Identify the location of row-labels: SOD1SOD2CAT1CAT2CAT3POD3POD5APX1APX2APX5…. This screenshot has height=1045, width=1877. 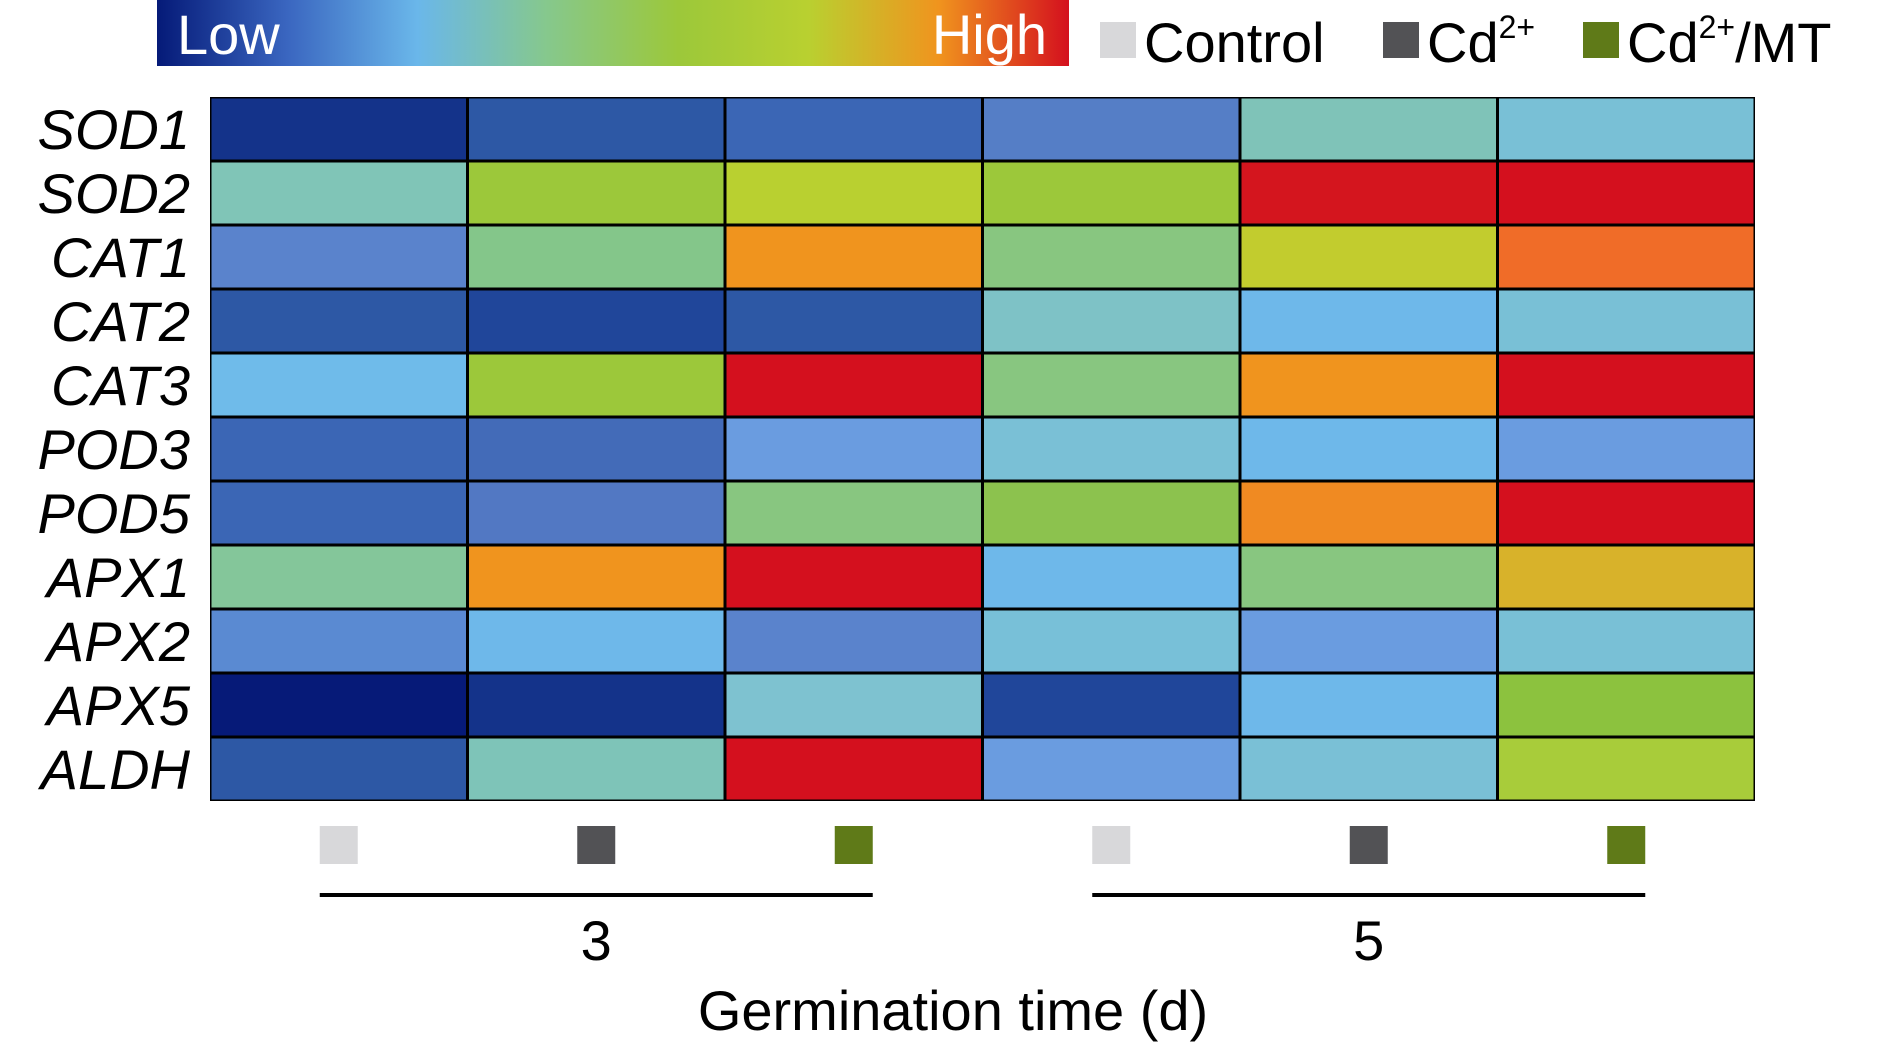
(114, 449).